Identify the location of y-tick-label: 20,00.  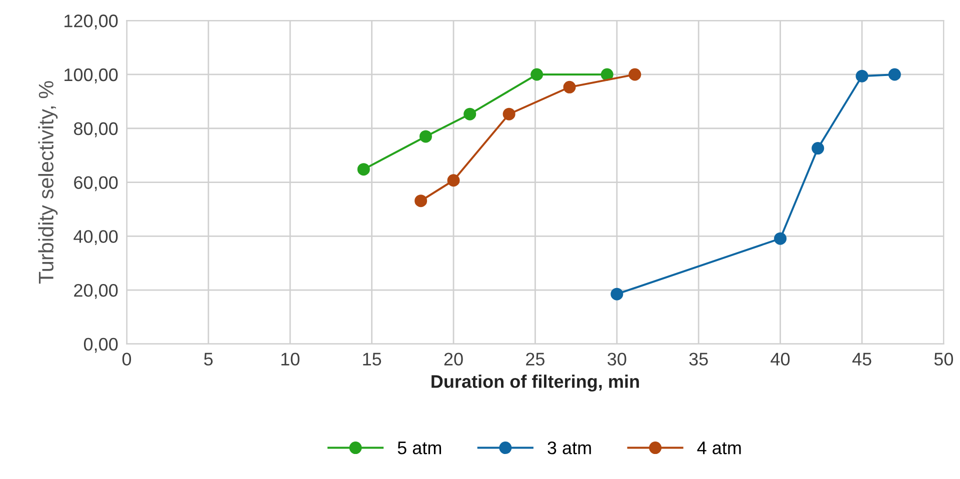
(96, 291).